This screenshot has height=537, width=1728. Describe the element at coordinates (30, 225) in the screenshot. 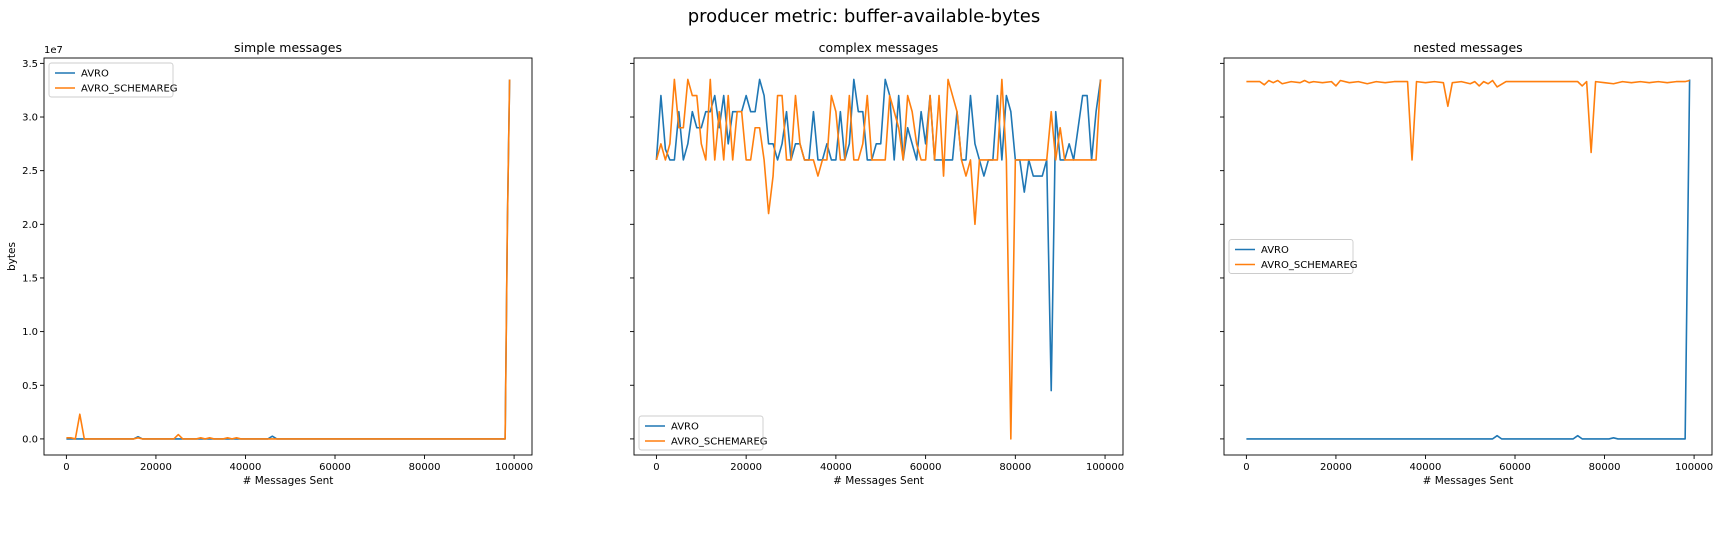

I see `y-tick-label: 2.0` at that location.